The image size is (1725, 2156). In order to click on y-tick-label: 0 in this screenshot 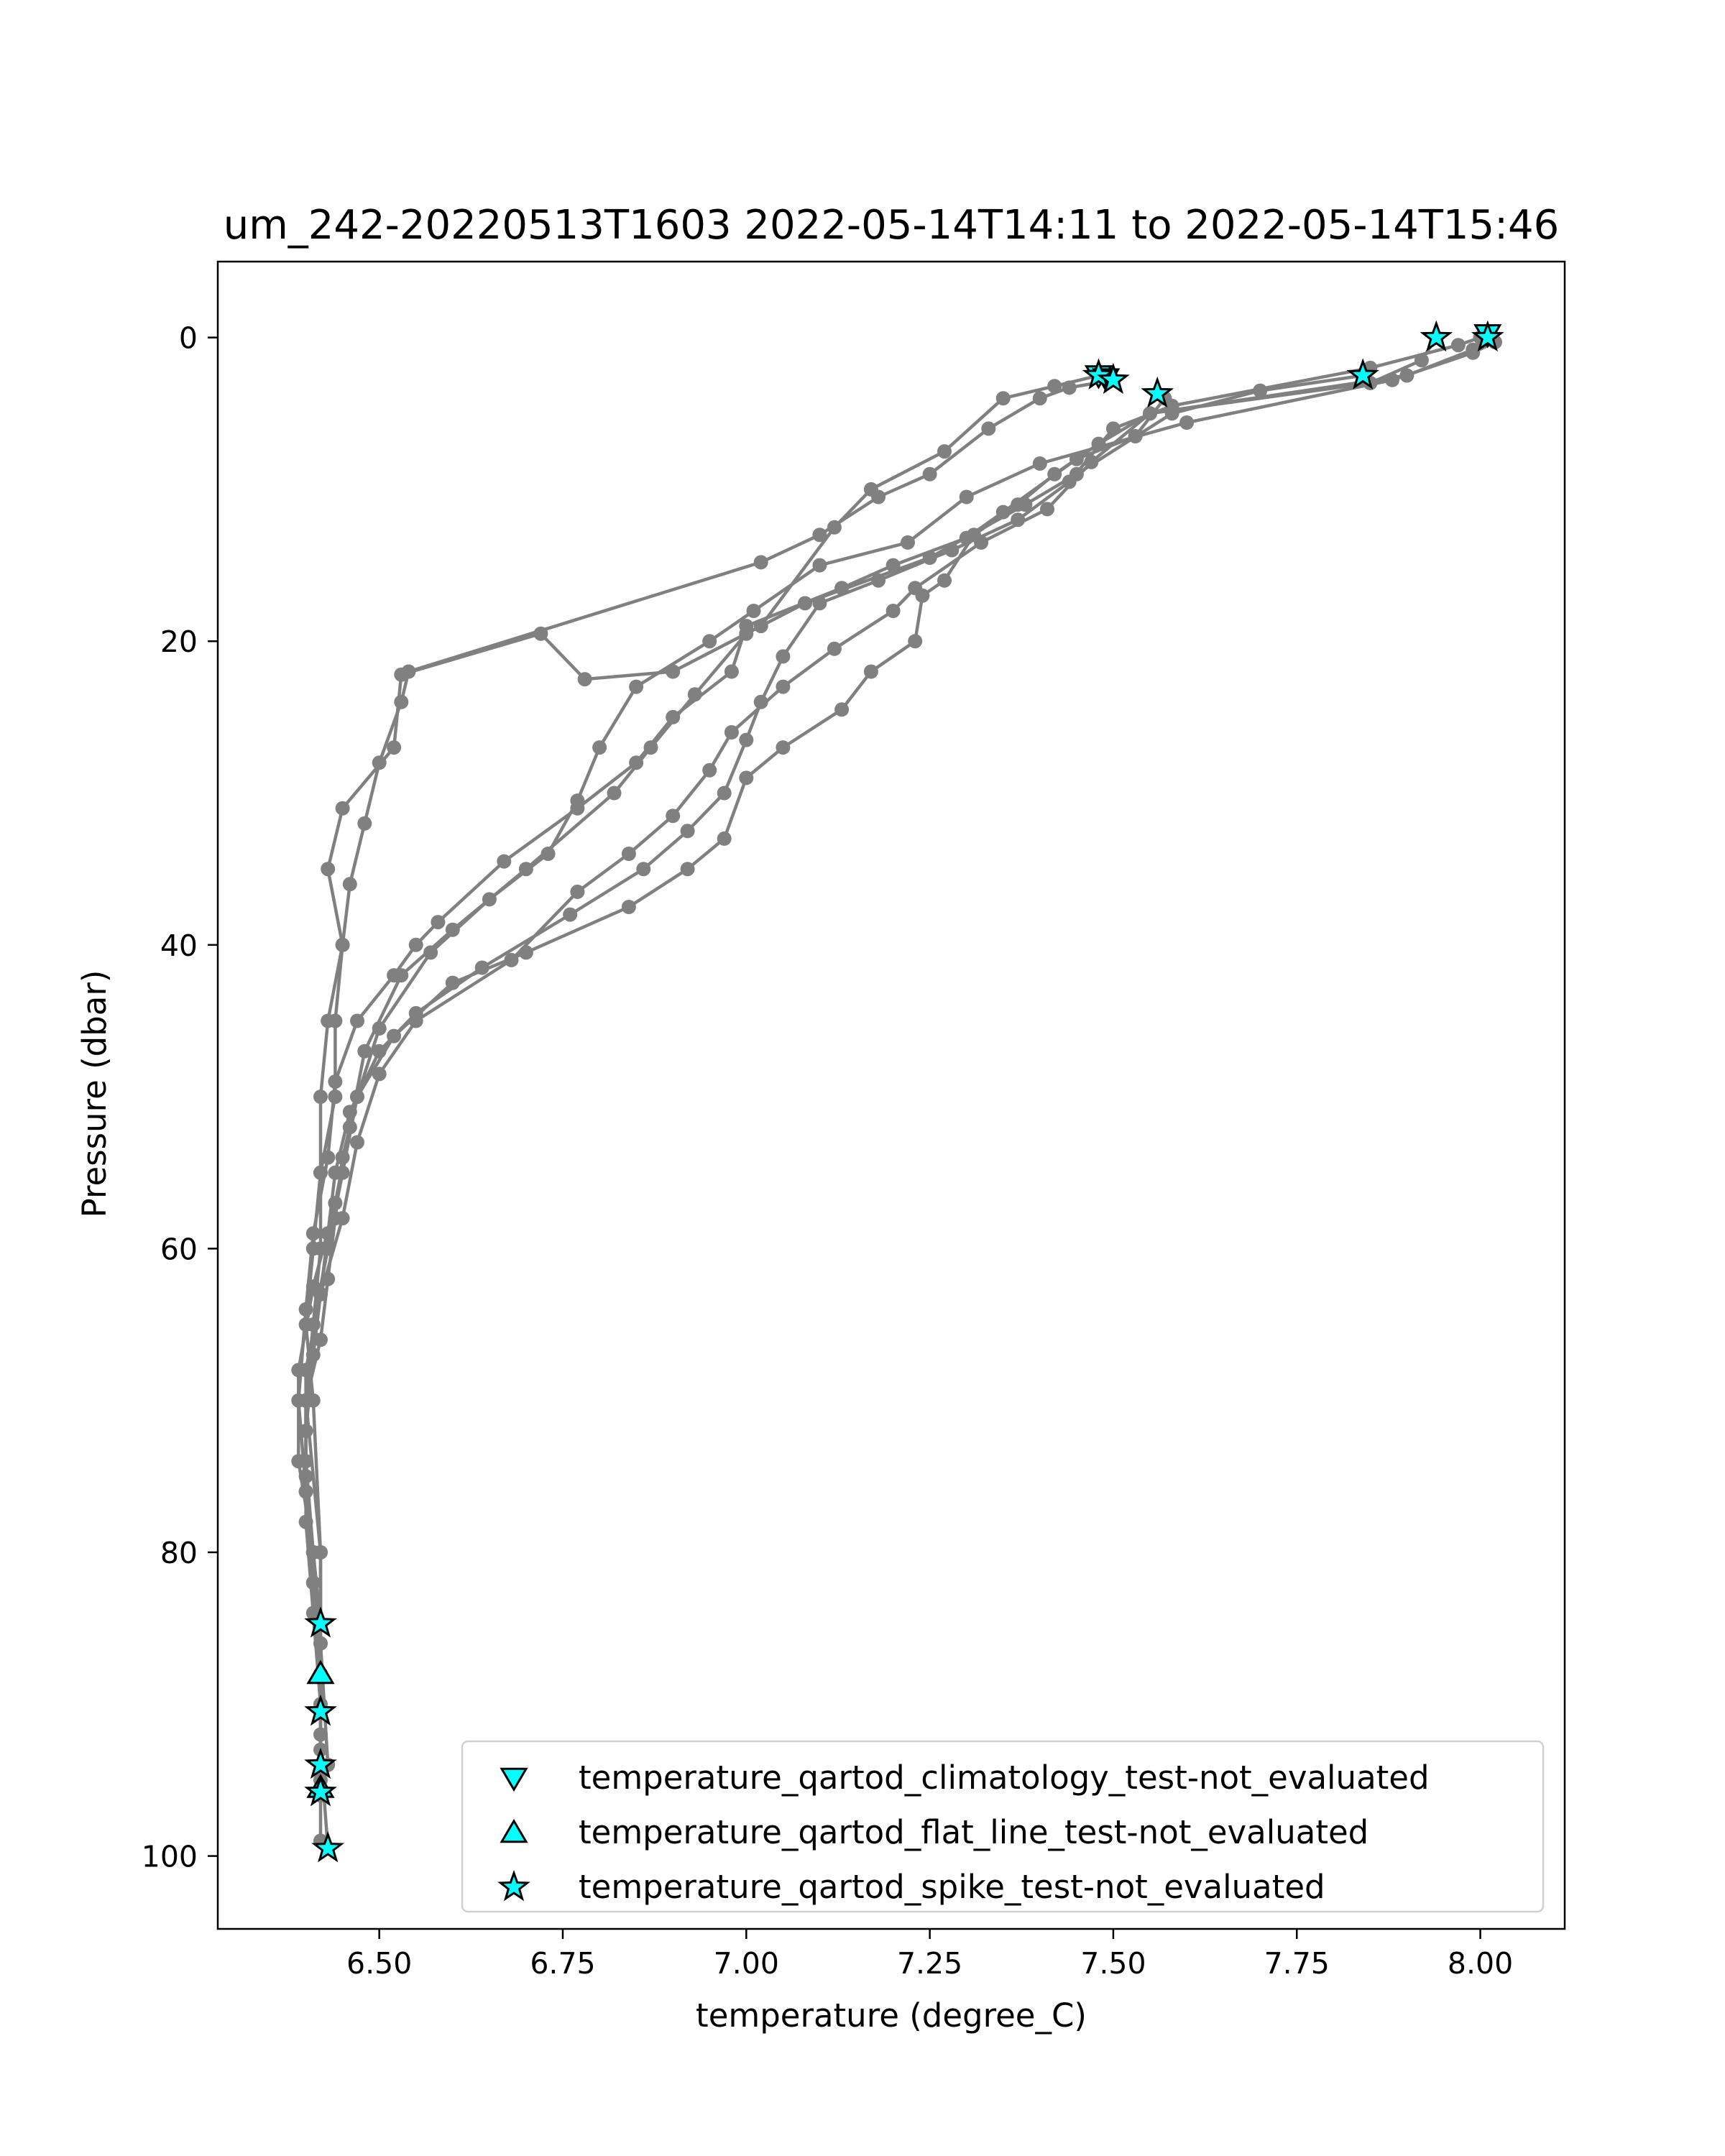, I will do `click(188, 338)`.